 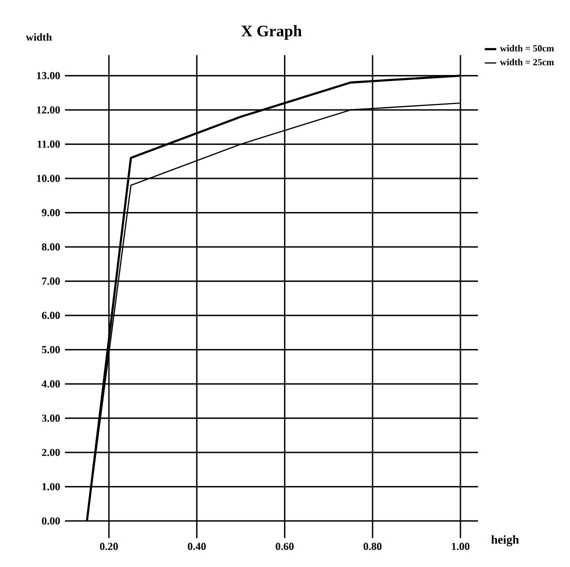 What do you see at coordinates (48, 178) in the screenshot?
I see `y-tick-label: 10.00` at bounding box center [48, 178].